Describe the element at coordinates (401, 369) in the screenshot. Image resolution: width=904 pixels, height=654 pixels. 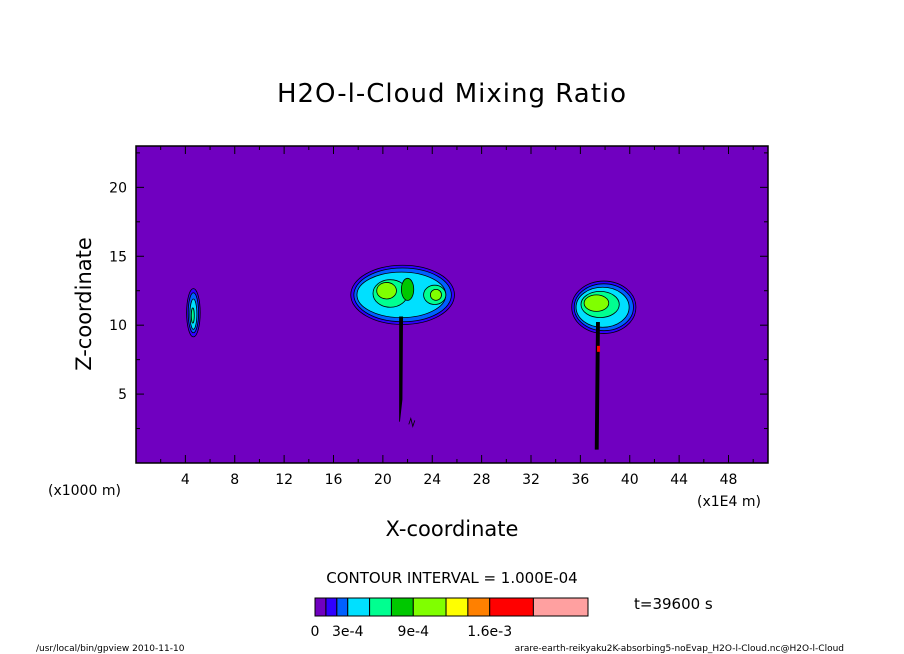
I see `cloud-2-stem` at that location.